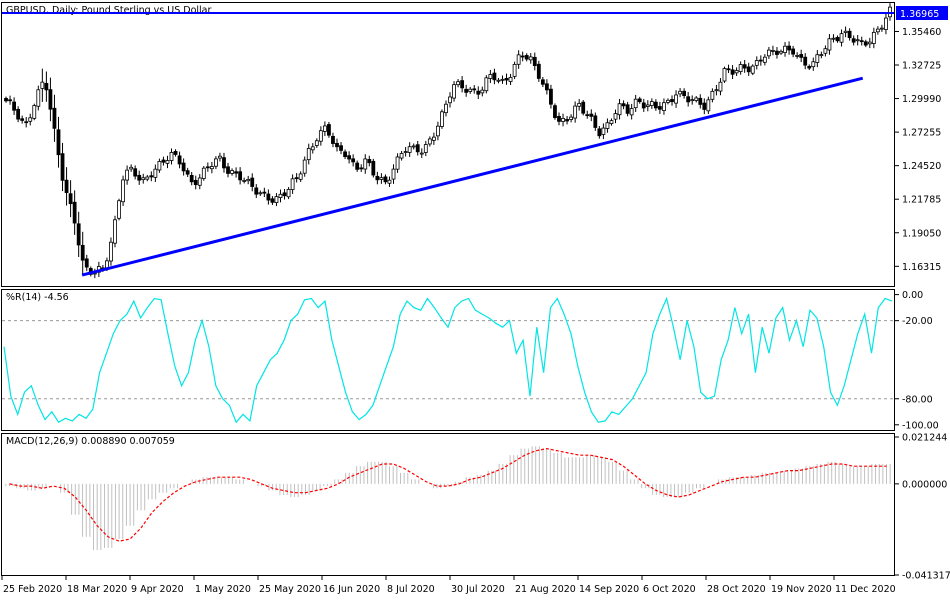 The width and height of the screenshot is (950, 600). I want to click on macd-axis: 0.021244 0.000000 -0.041317, so click(922, 507).